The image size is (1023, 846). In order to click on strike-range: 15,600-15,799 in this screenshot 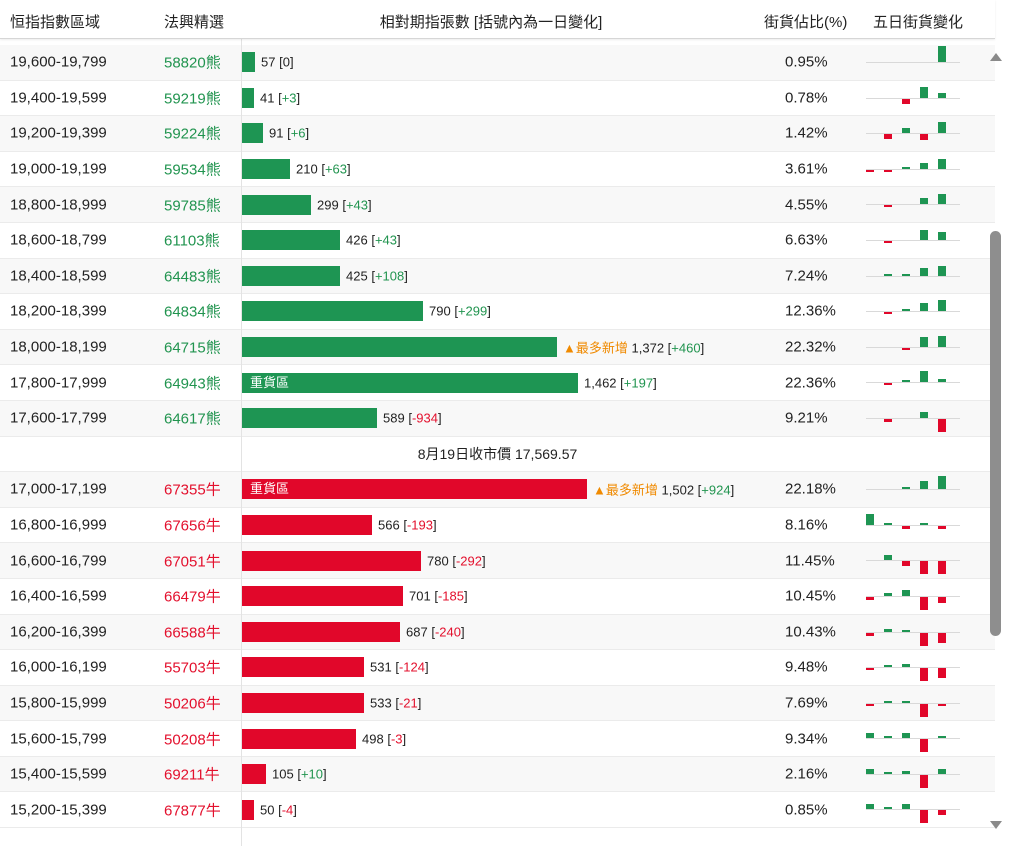, I will do `click(58, 739)`.